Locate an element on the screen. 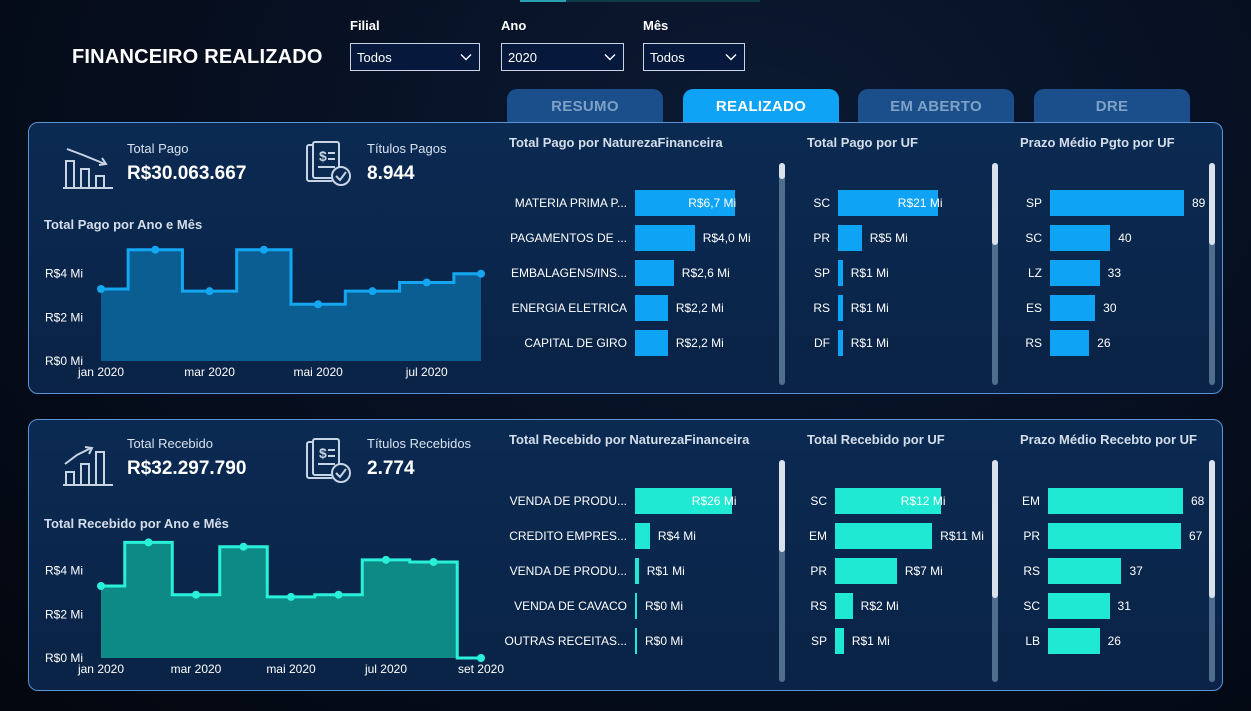 Image resolution: width=1251 pixels, height=711 pixels. bar-row: ES 30 is located at coordinates (1113, 308).